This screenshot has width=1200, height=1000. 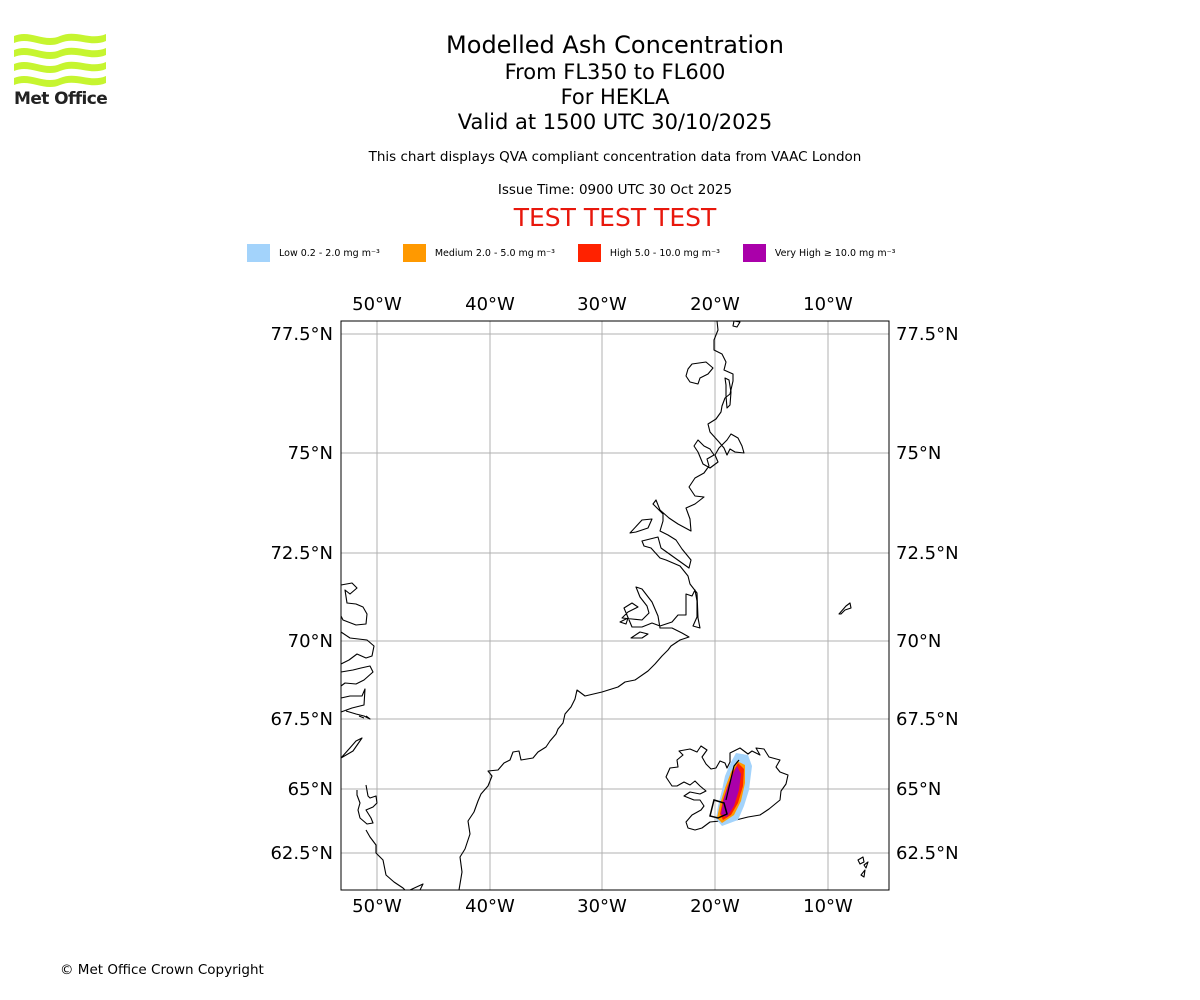 I want to click on legend-swatch-medium, so click(x=414, y=253).